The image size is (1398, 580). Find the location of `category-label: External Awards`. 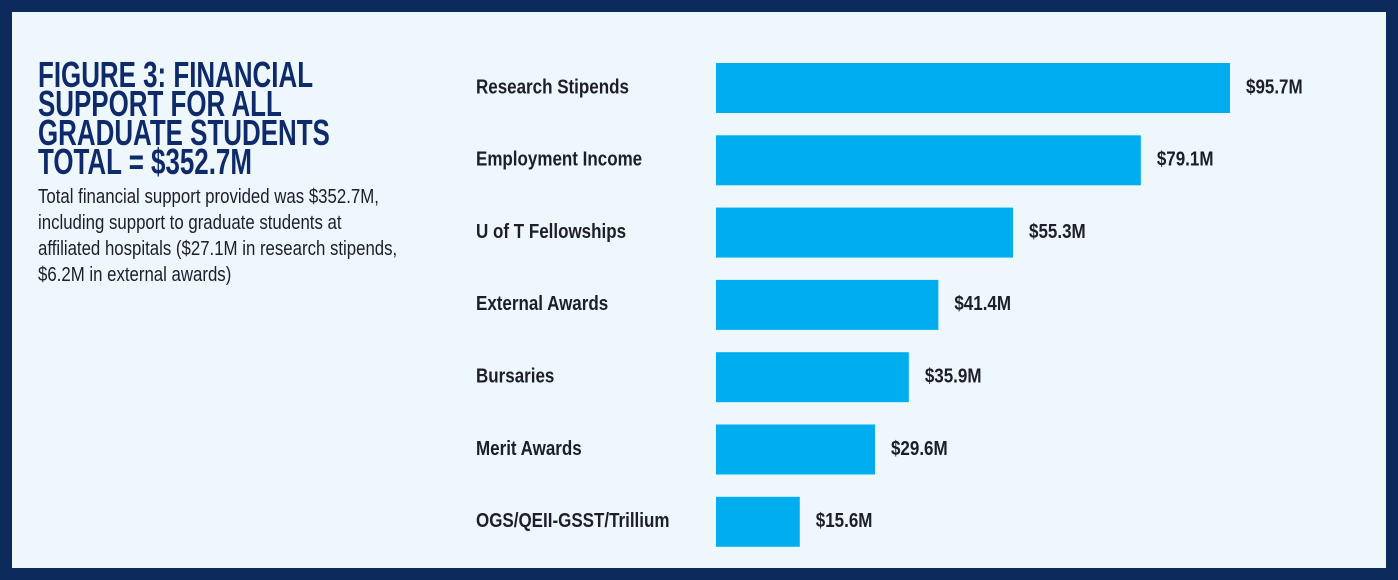

category-label: External Awards is located at coordinates (542, 303).